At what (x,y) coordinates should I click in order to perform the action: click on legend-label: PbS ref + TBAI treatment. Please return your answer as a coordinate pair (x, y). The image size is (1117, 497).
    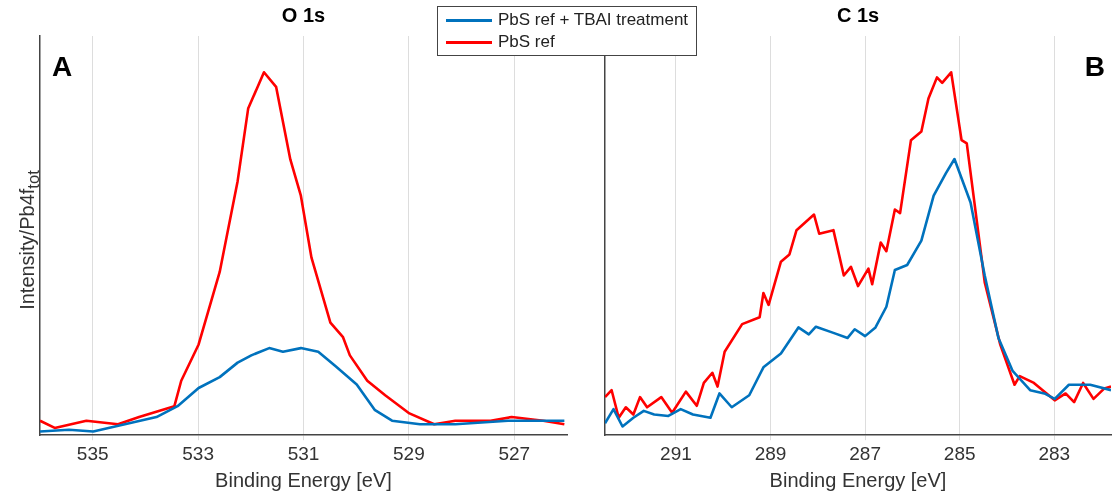
    Looking at the image, I should click on (593, 20).